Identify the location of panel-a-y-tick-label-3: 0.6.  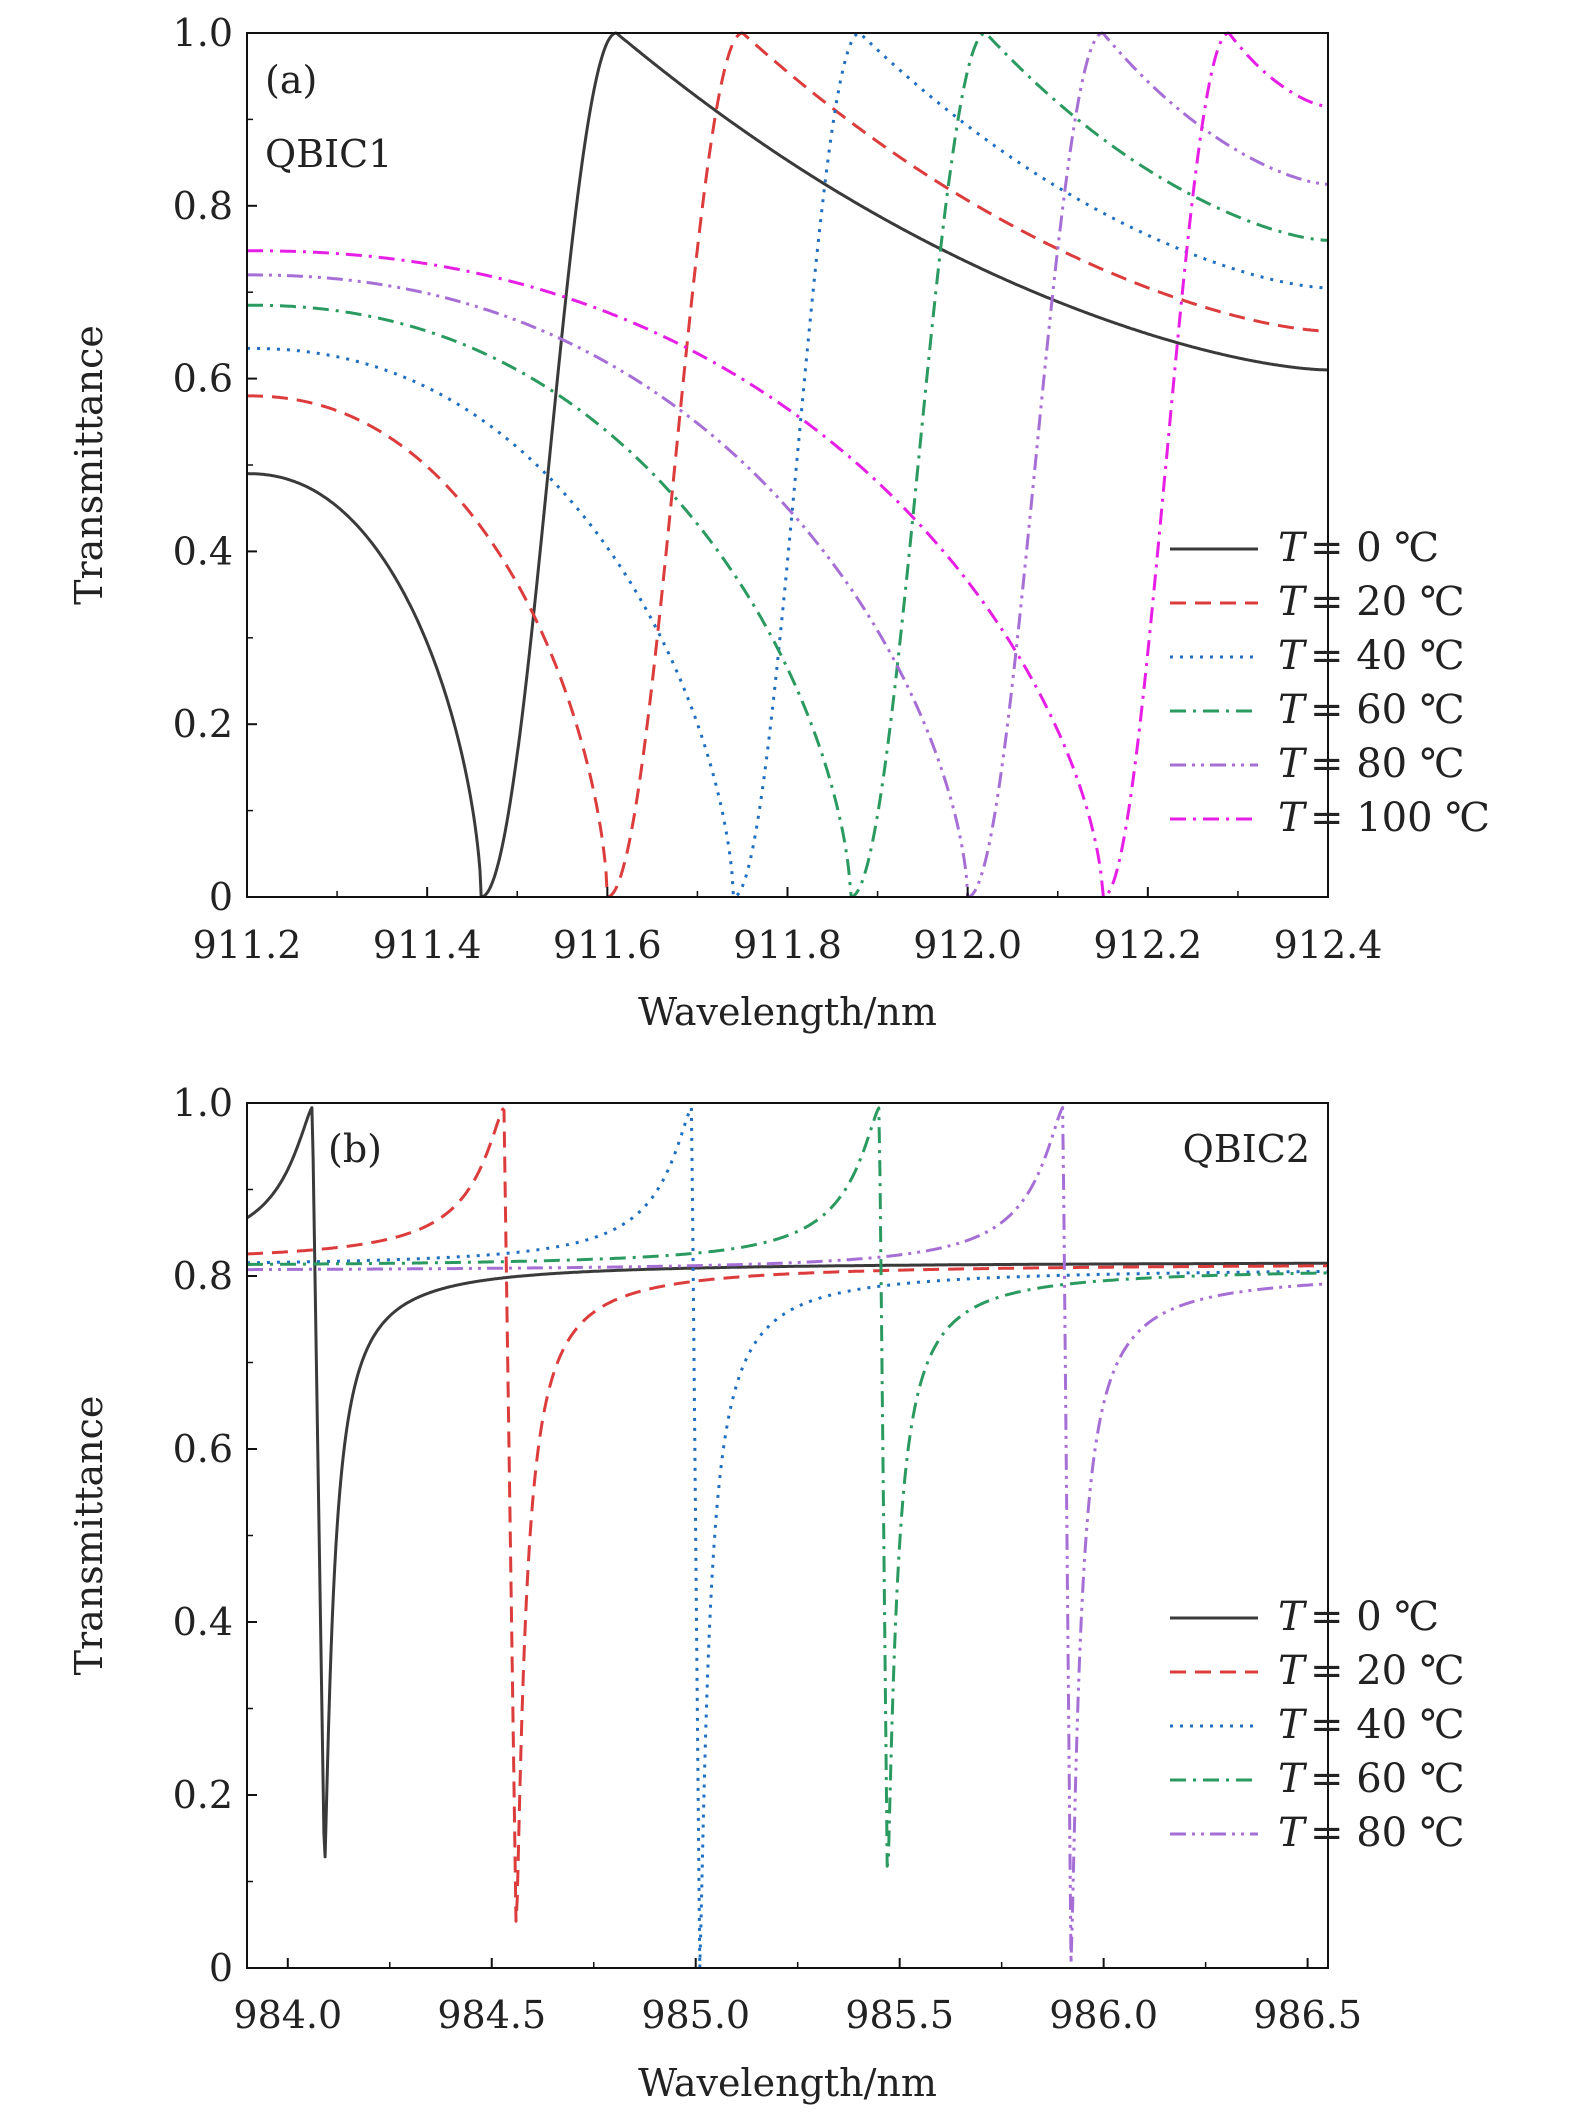
(203, 379).